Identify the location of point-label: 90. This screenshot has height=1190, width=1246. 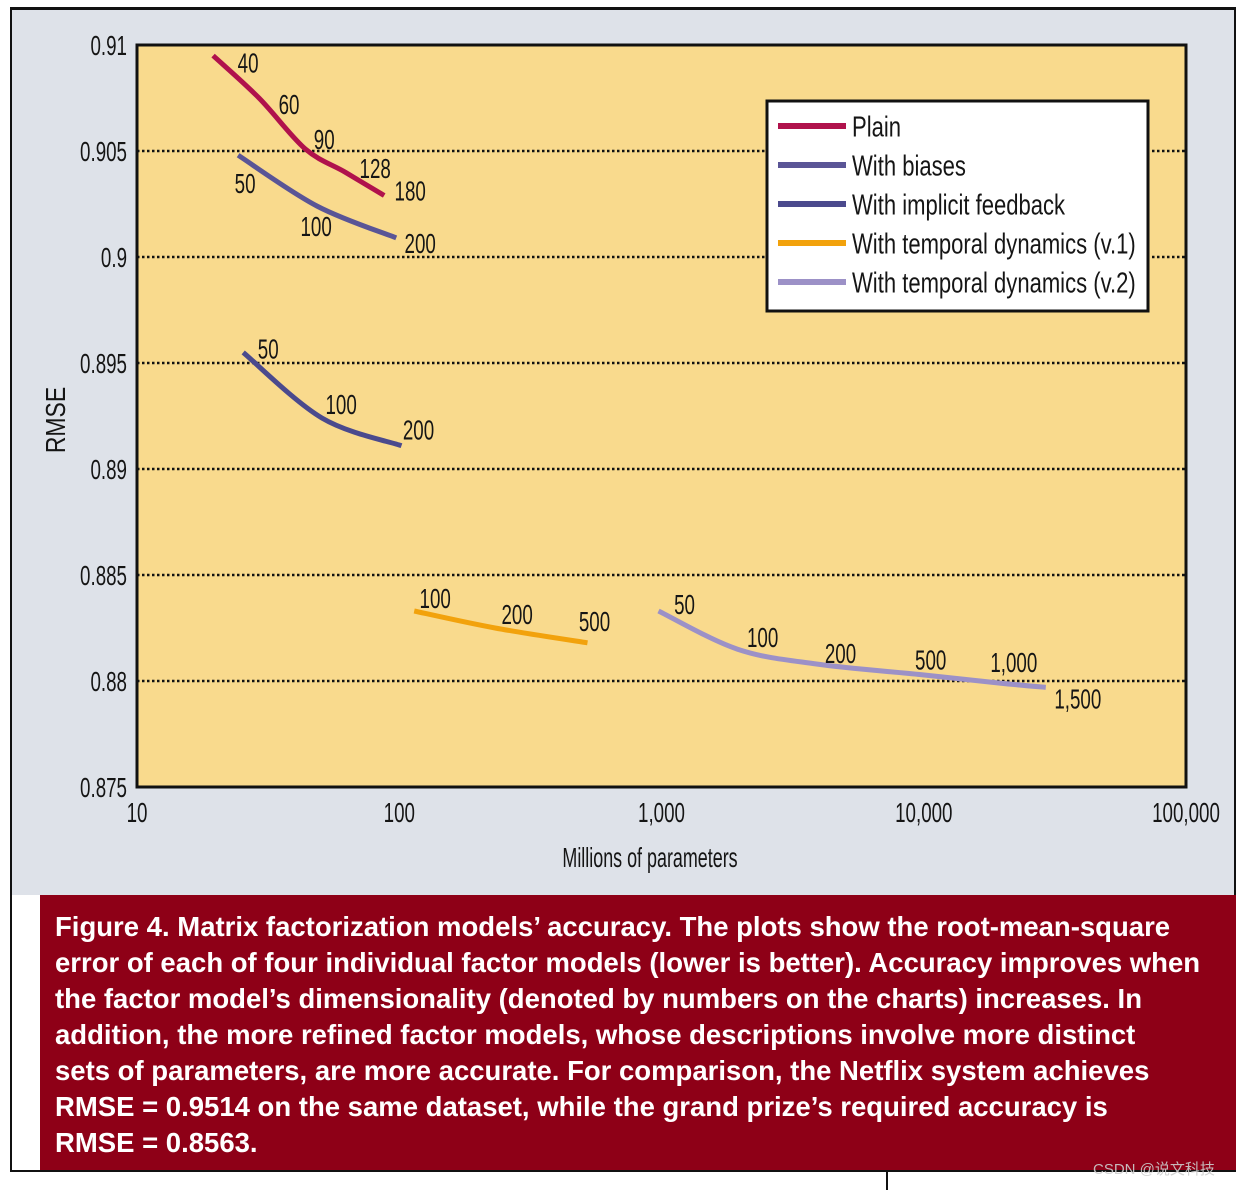
(324, 140).